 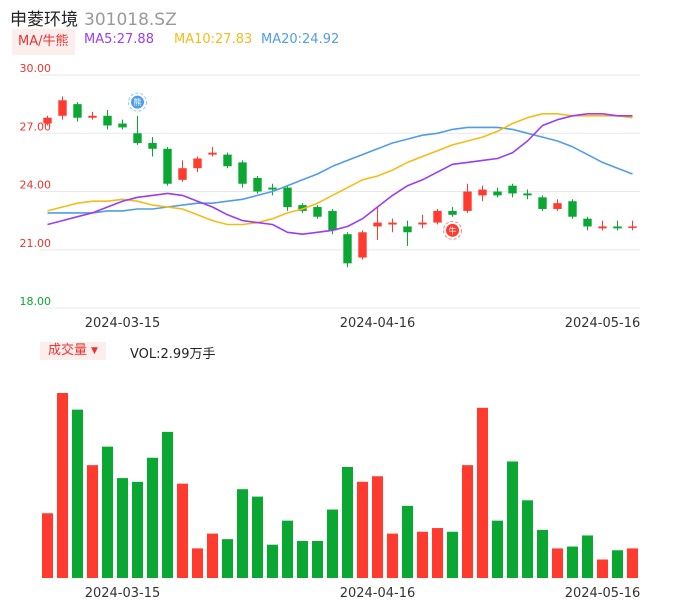 What do you see at coordinates (36, 301) in the screenshot?
I see `y-tick-label: 18.00` at bounding box center [36, 301].